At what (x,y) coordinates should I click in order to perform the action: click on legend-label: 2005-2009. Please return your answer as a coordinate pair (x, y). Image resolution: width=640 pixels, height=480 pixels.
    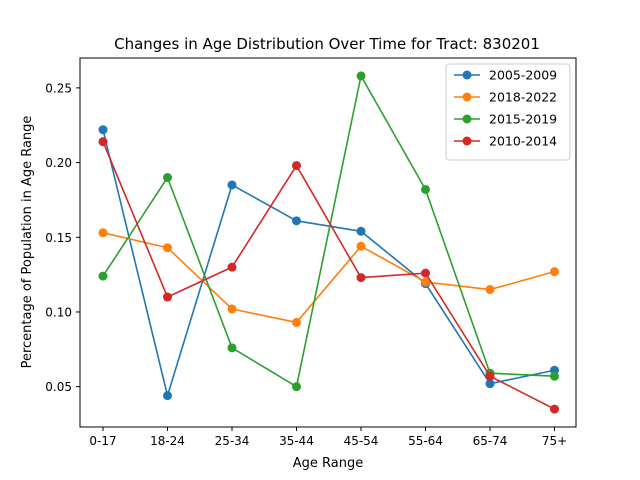
    Looking at the image, I should click on (523, 75).